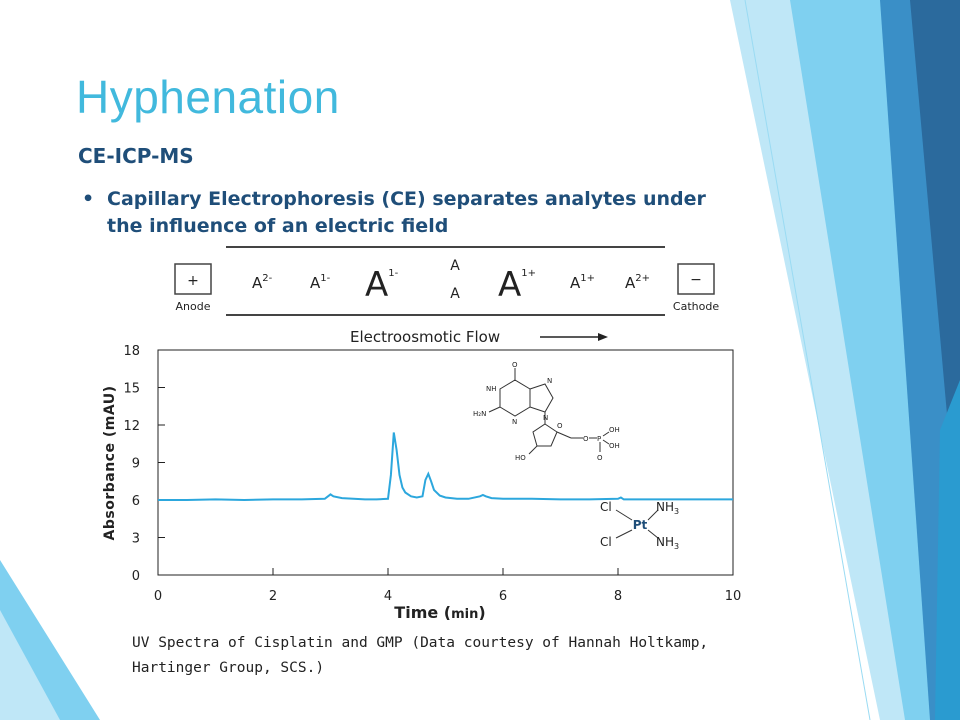 Image resolution: width=960 pixels, height=720 pixels. I want to click on gmp-o-link: O, so click(586, 439).